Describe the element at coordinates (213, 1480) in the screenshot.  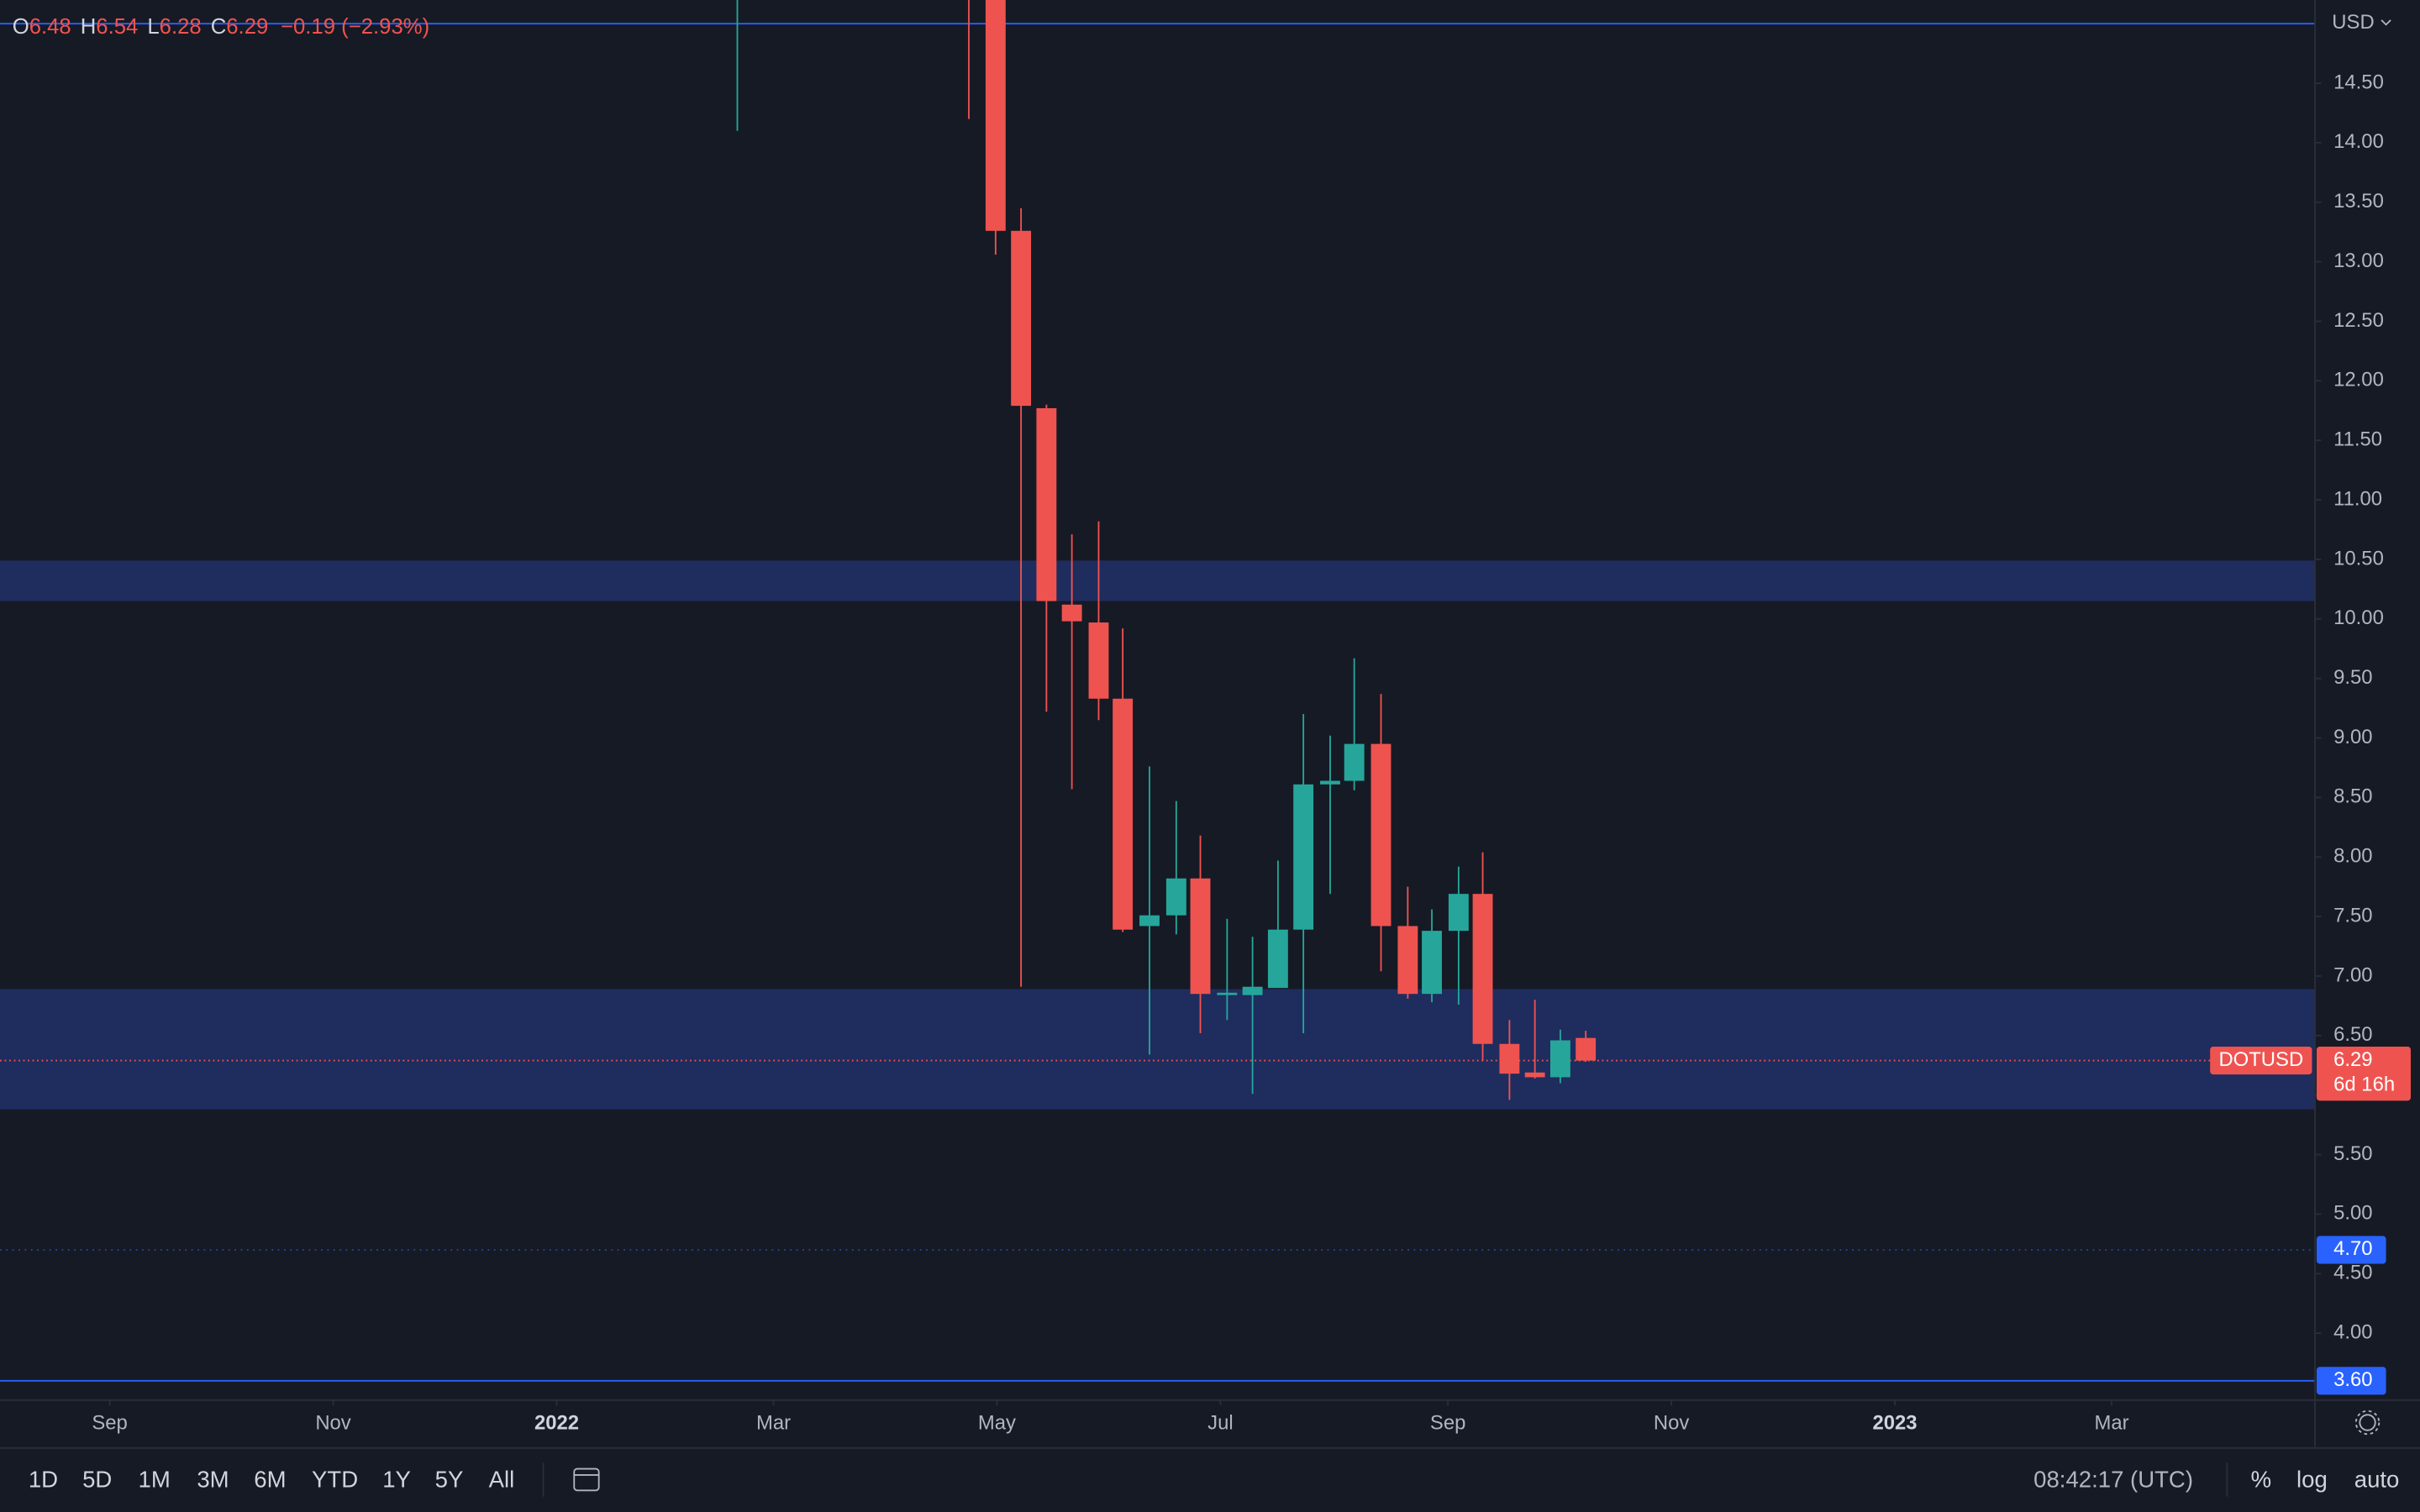
I see `range-button: 3M` at that location.